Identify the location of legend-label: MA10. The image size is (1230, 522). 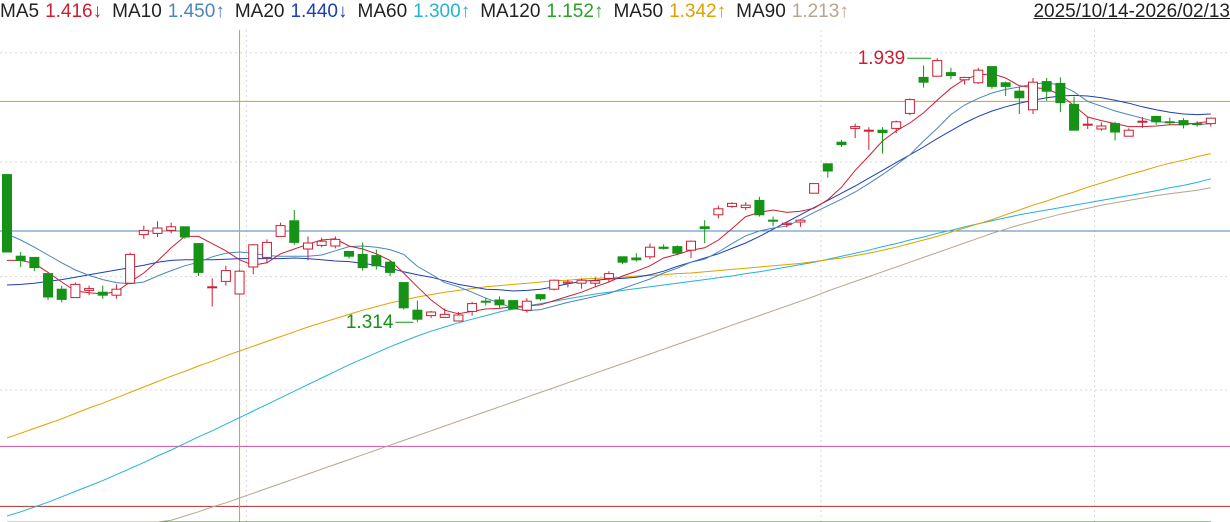
(137, 11).